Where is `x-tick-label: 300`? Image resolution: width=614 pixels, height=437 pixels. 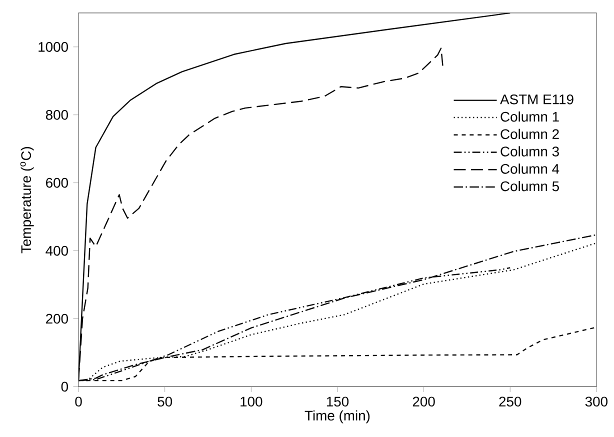
x-tick-label: 300 is located at coordinates (596, 401).